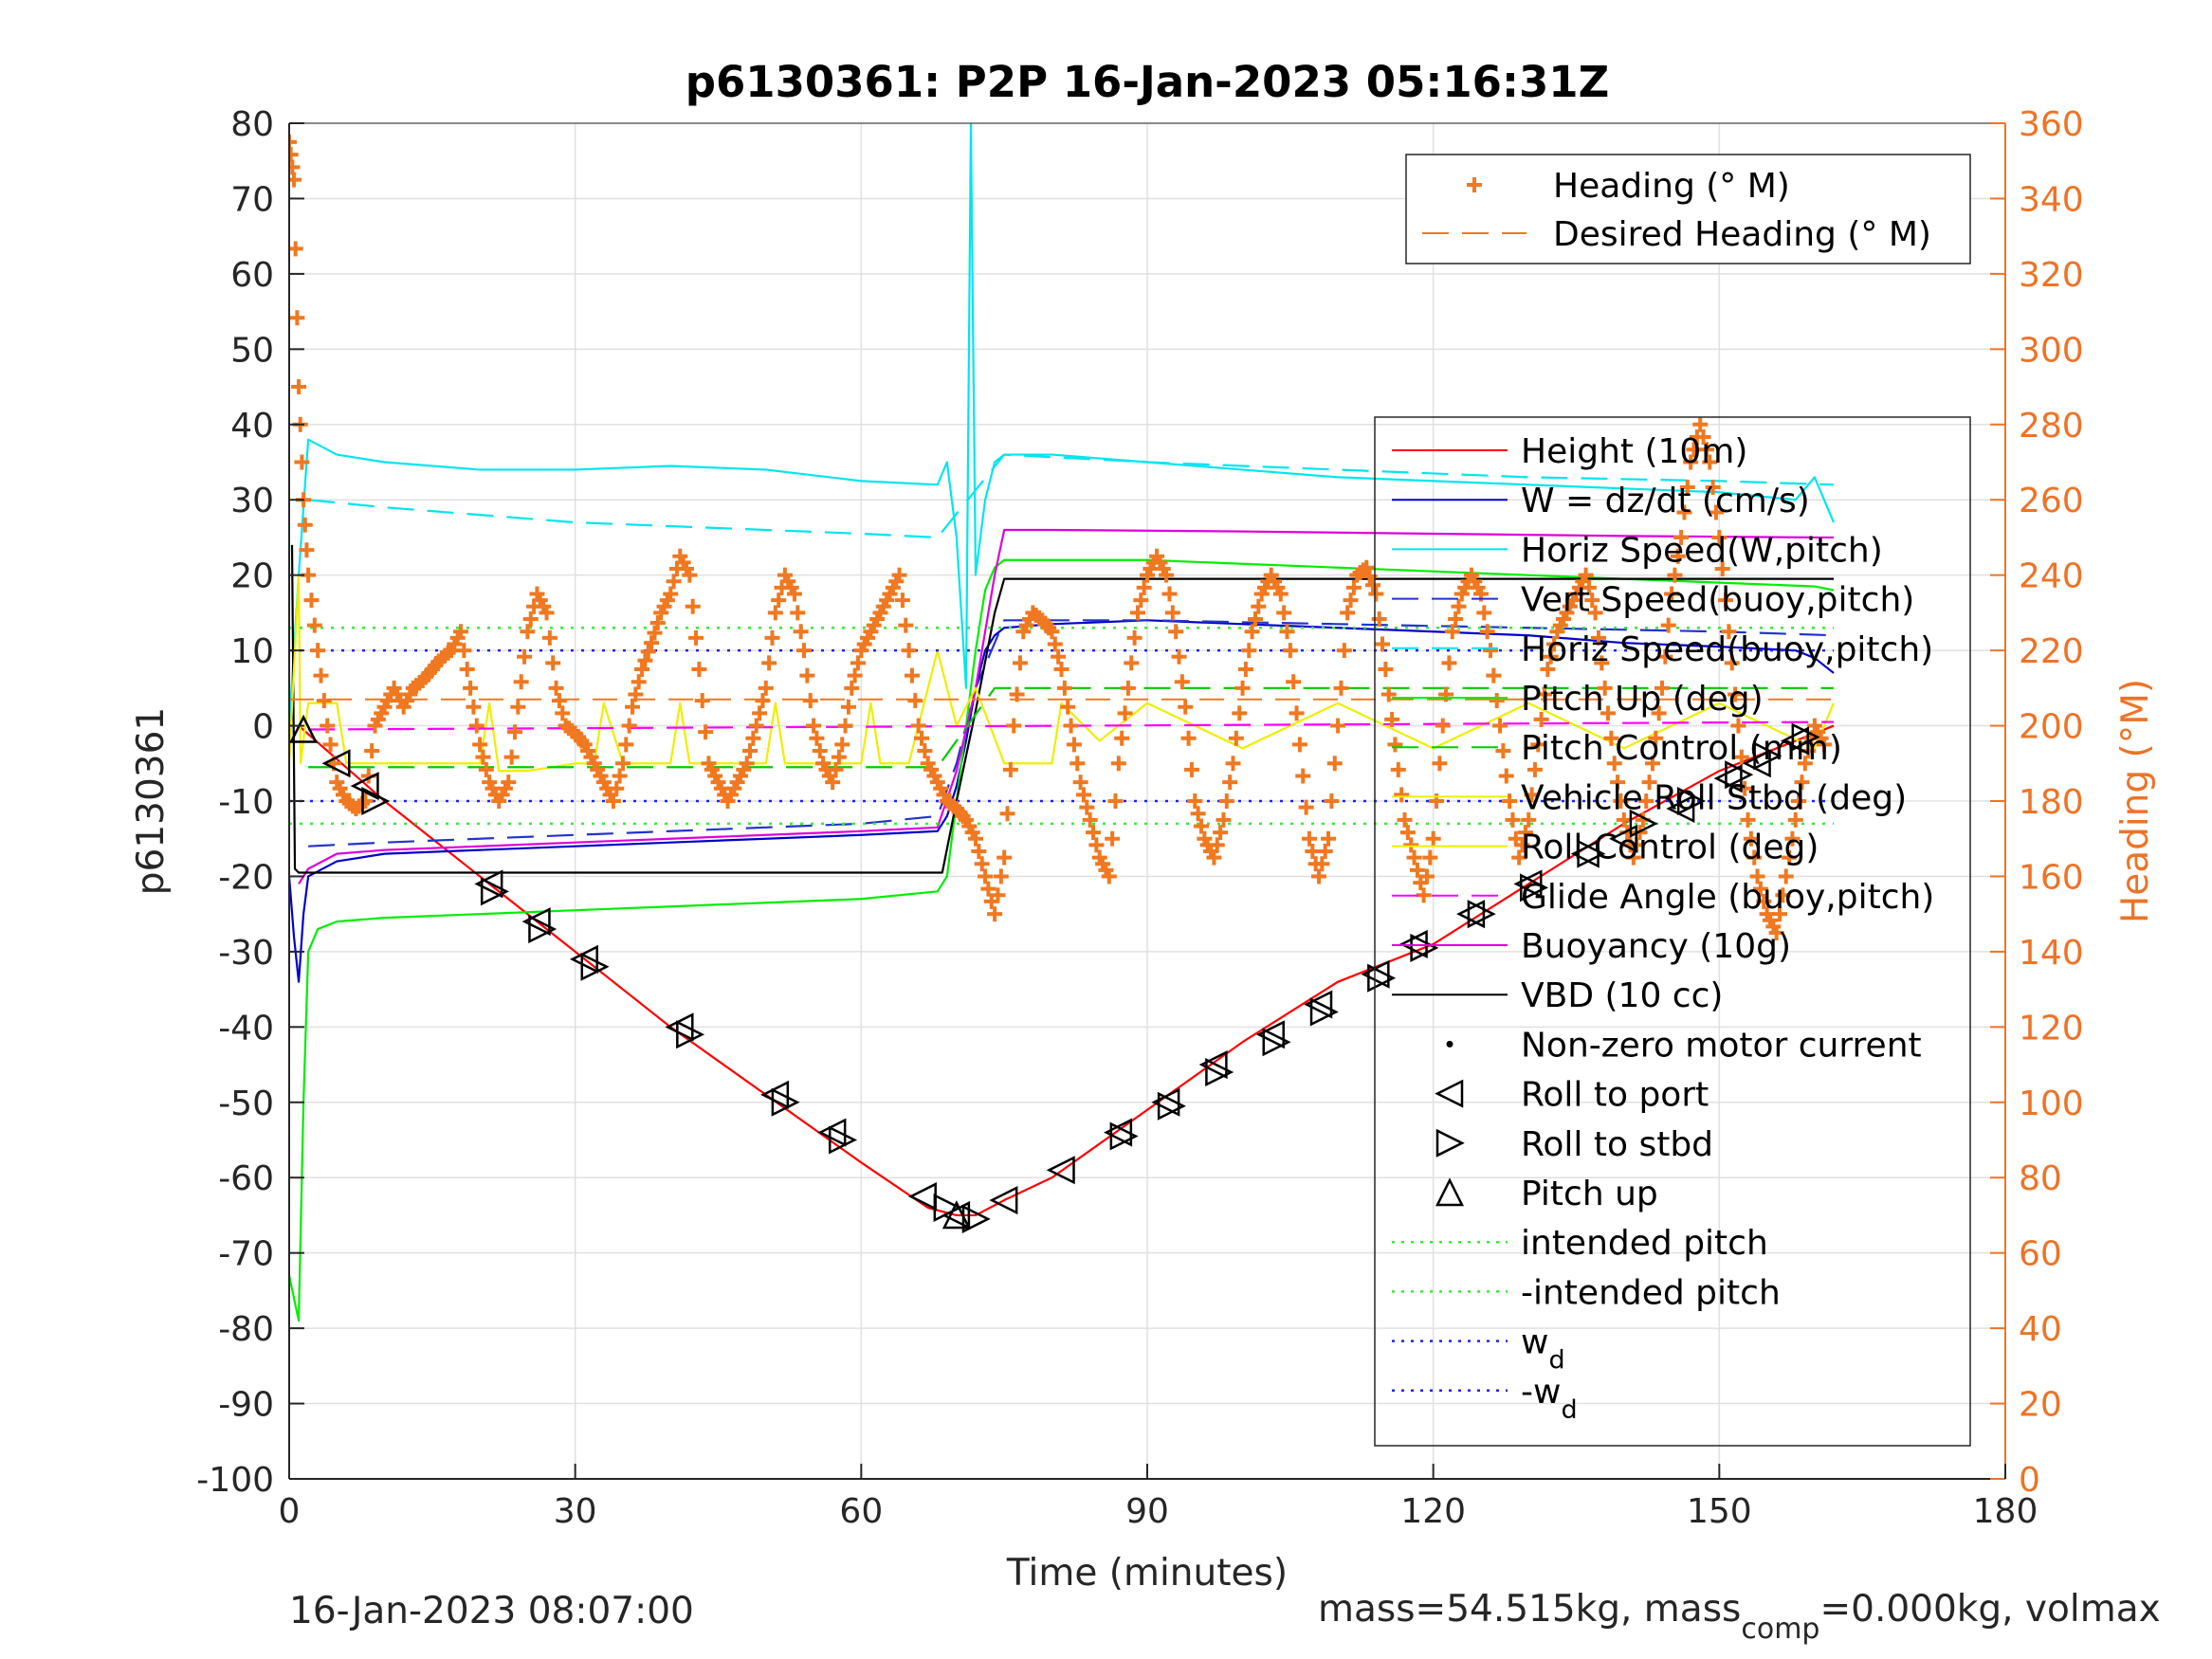  Describe the element at coordinates (2051, 199) in the screenshot. I see `y-right-tick-label: 340` at that location.